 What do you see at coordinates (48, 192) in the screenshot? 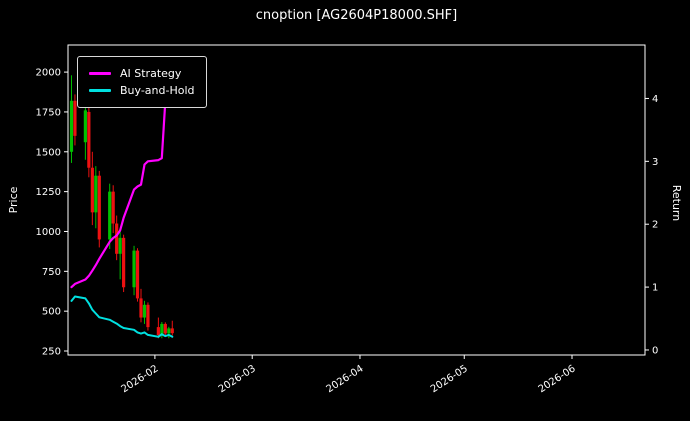
I see `price-tick-label: 1250` at bounding box center [48, 192].